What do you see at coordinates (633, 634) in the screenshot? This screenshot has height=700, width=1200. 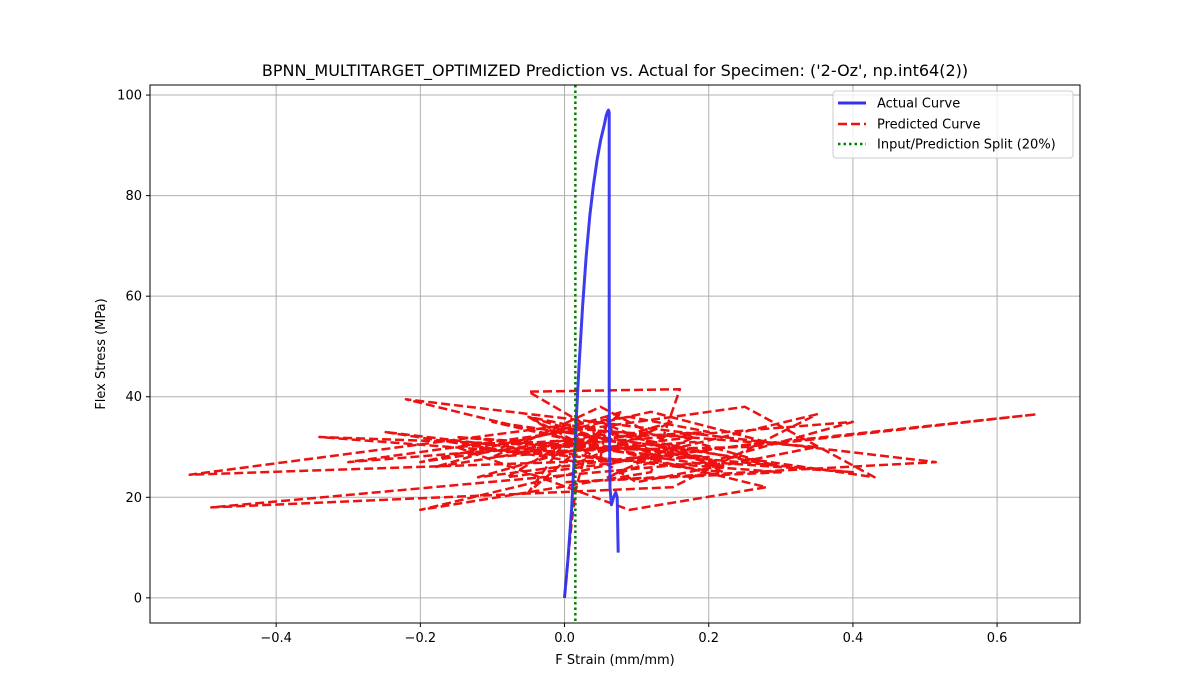 I see `x-axis-ticks: −0.4 −0.2 0.0 0.2 0.4 0.6` at bounding box center [633, 634].